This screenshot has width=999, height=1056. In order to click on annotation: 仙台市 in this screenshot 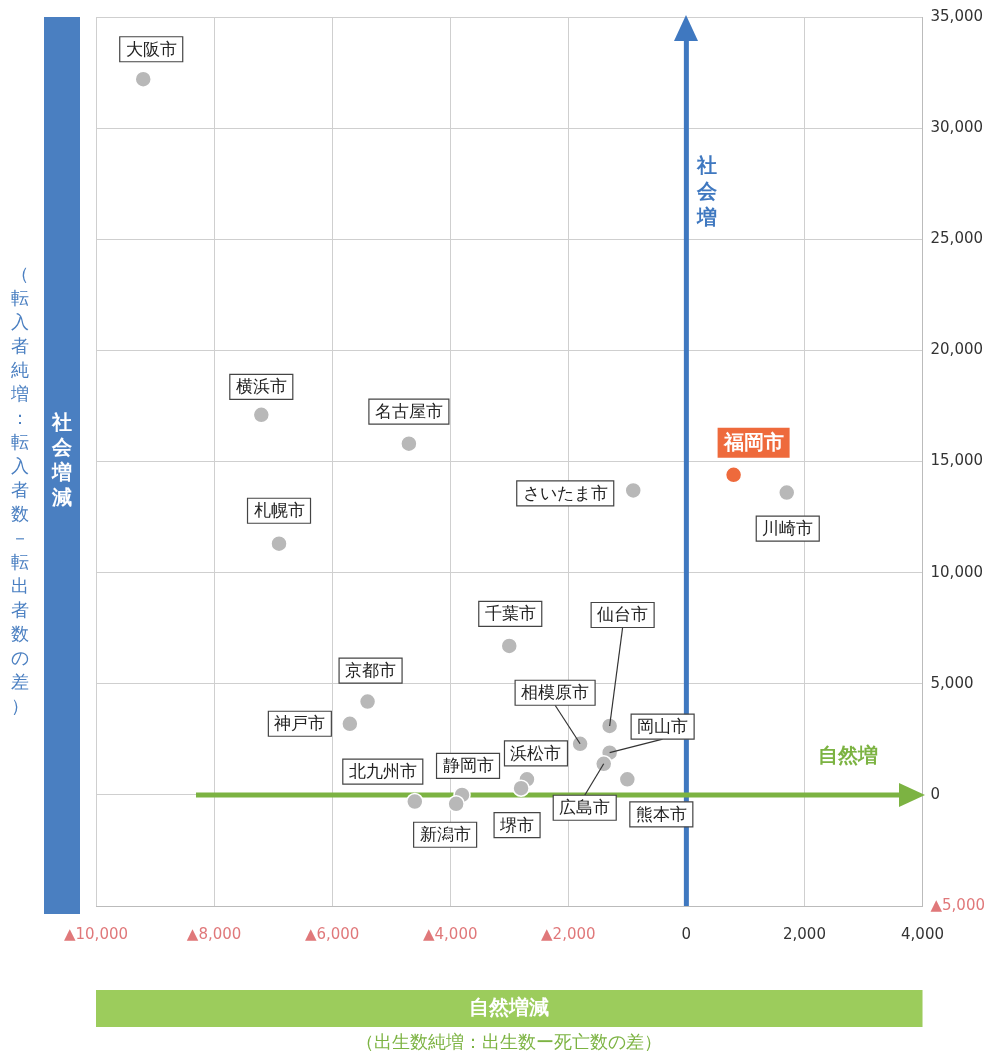, I will do `click(623, 614)`.